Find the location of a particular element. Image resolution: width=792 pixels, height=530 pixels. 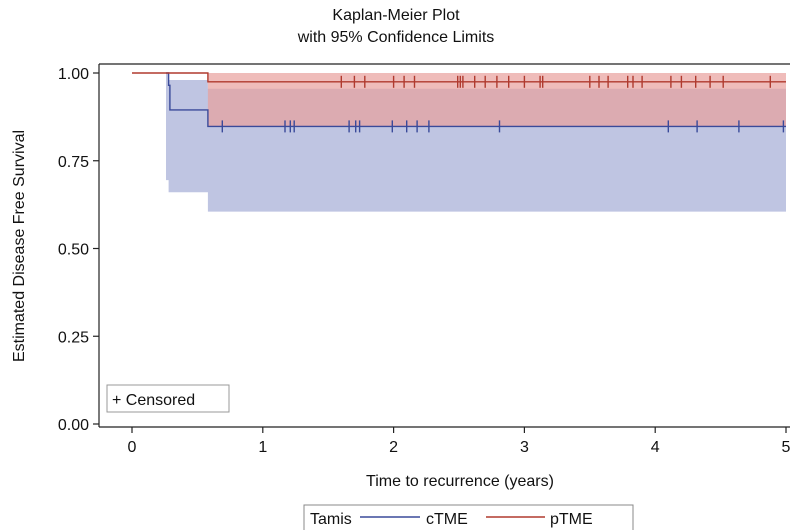

y-tick-label-4: 1.00 is located at coordinates (73, 74).